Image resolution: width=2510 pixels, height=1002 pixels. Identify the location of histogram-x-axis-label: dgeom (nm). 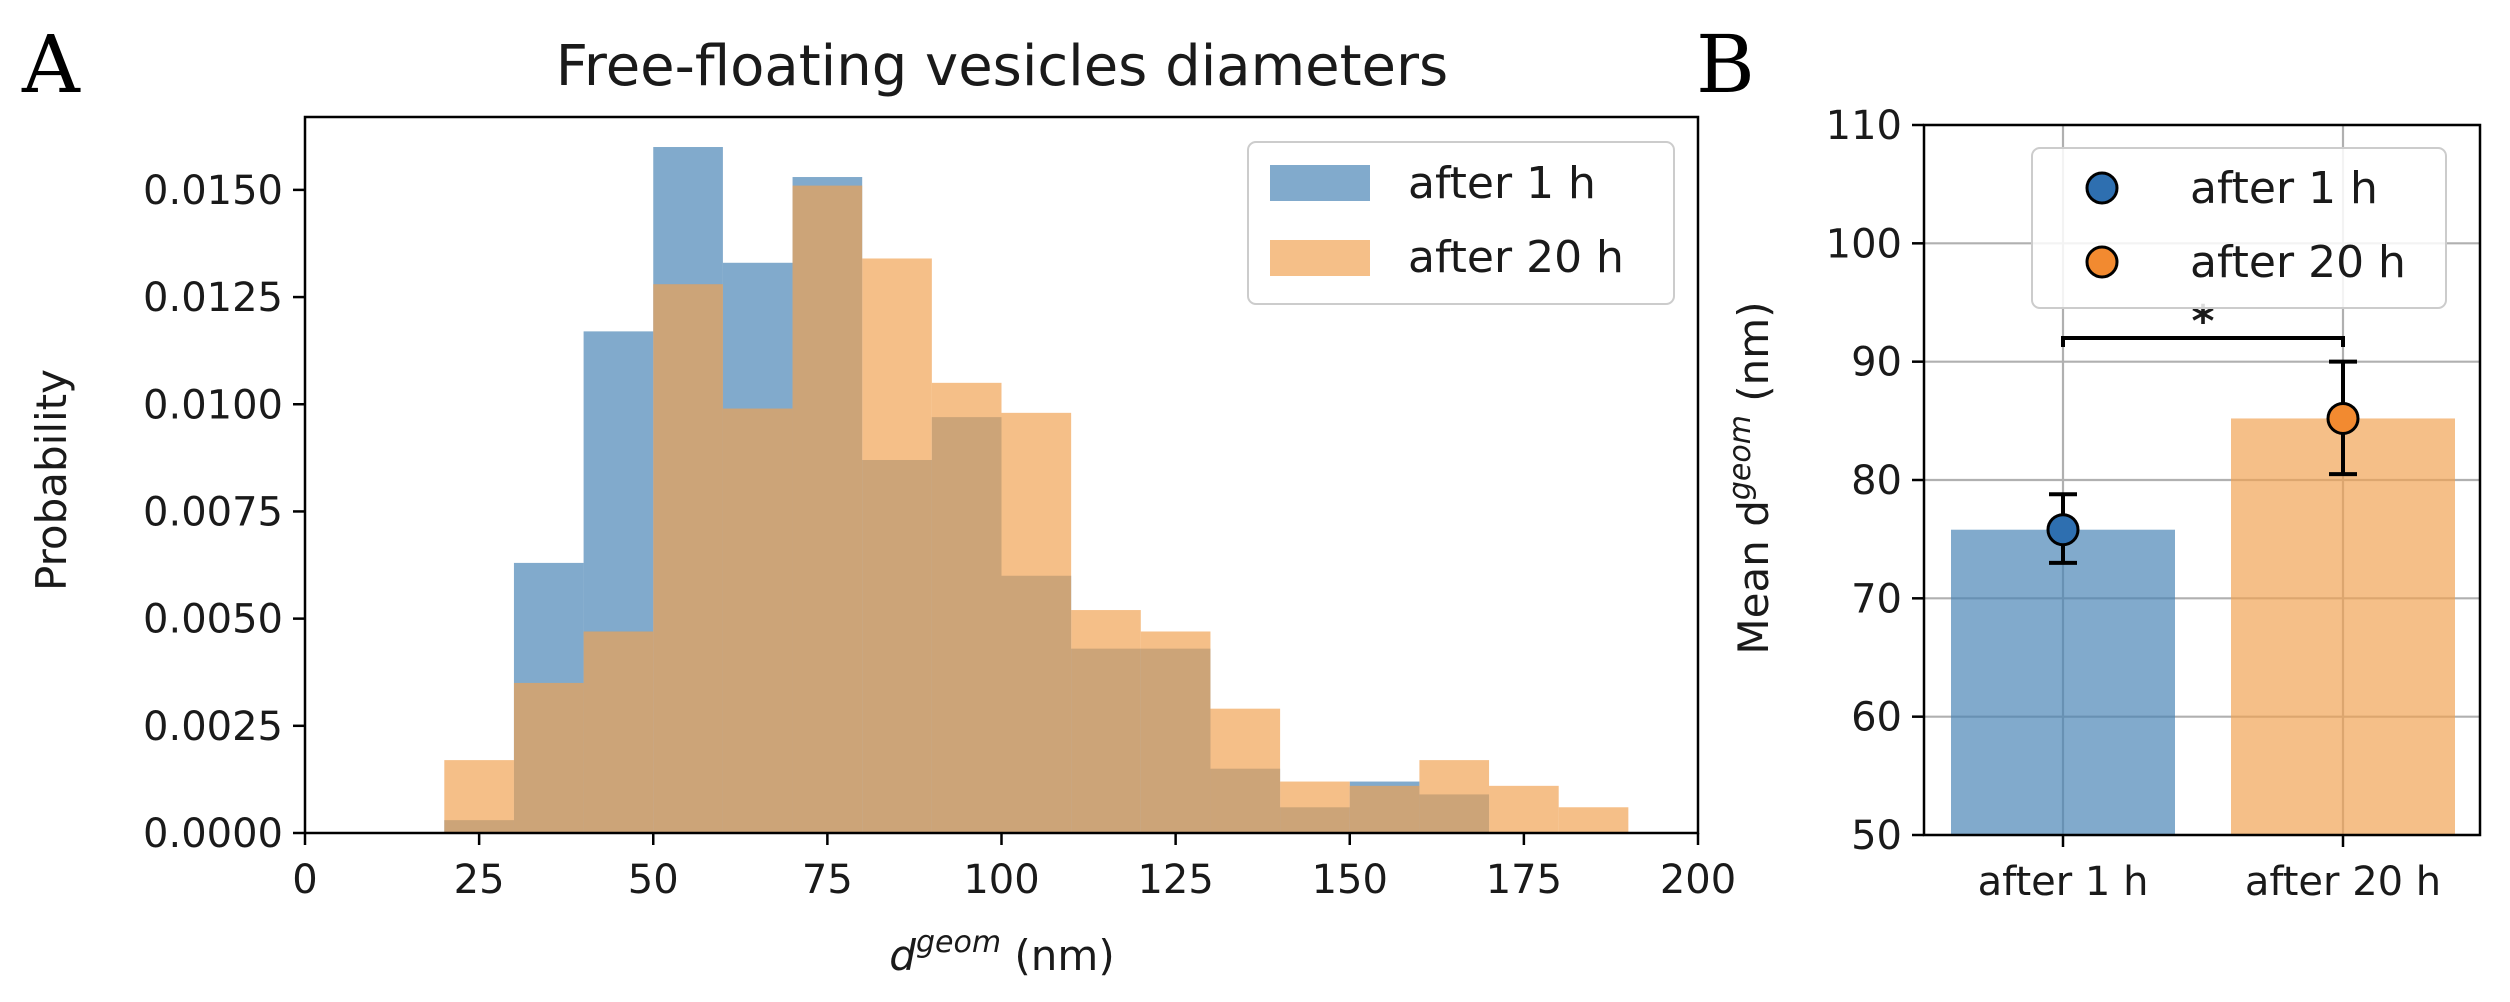
(1001, 952).